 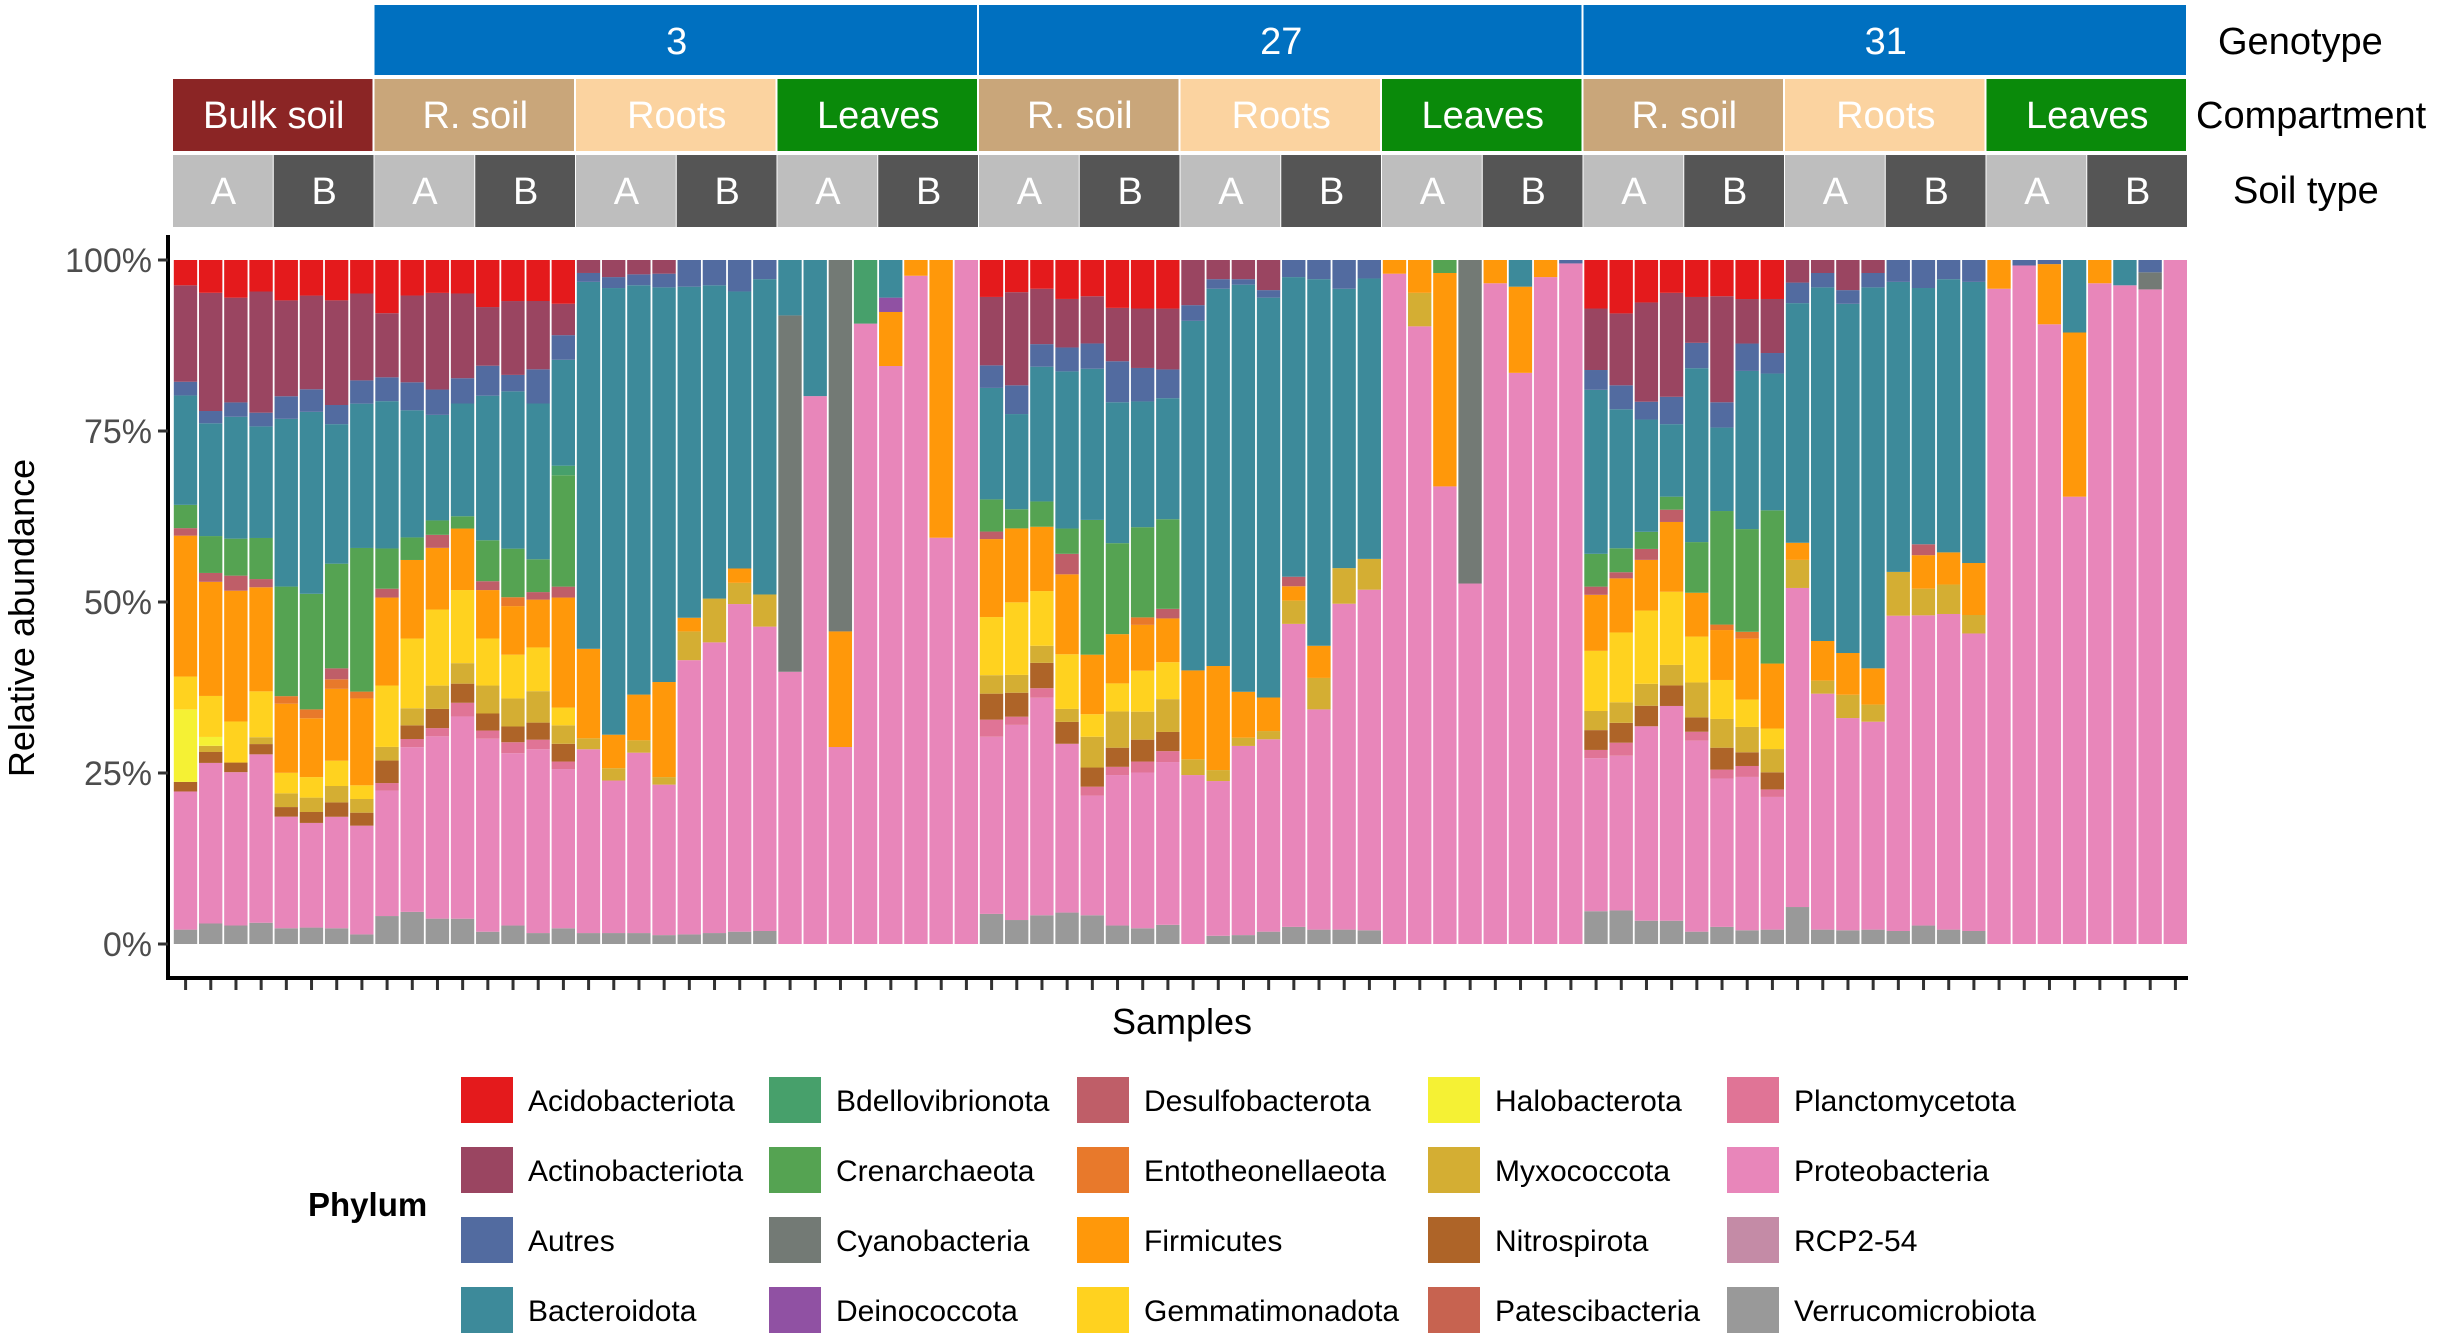 I want to click on soil-type-row-title: Soil type, so click(x=2306, y=191).